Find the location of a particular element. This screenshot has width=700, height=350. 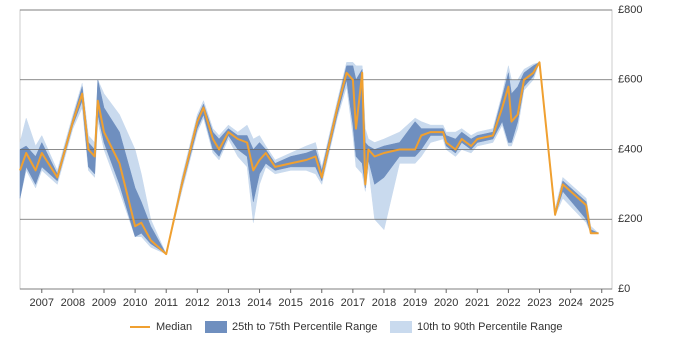

x-tick-label: 2025 is located at coordinates (601, 303).